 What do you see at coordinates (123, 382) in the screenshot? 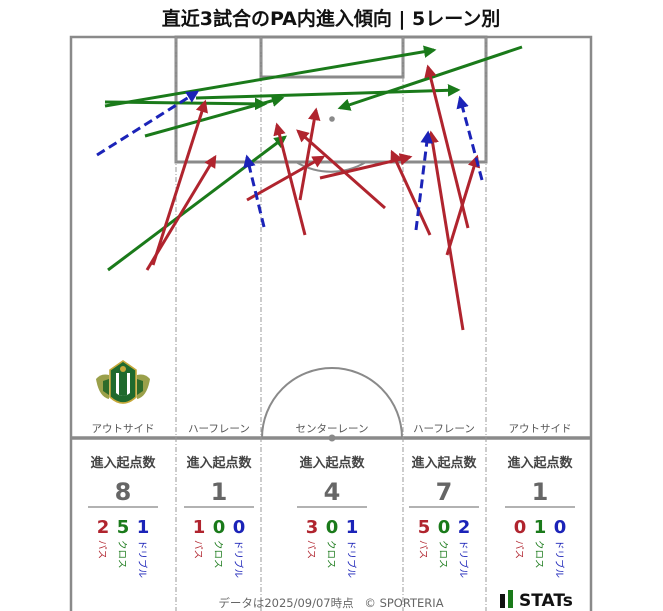
I see `team-crest-logo` at bounding box center [123, 382].